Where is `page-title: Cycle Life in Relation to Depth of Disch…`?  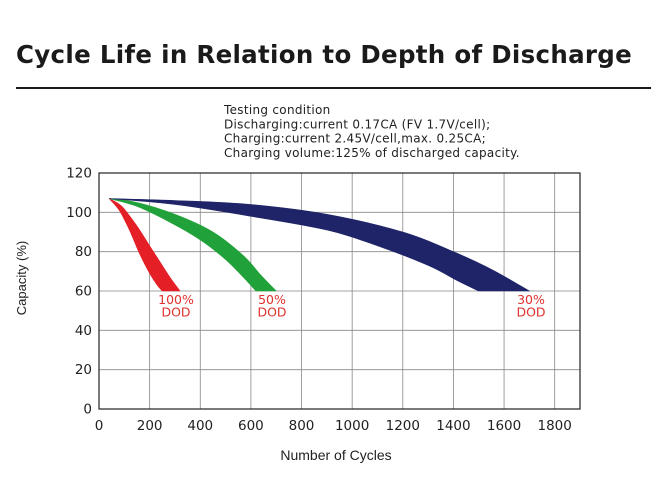 page-title: Cycle Life in Relation to Depth of Disch… is located at coordinates (324, 54).